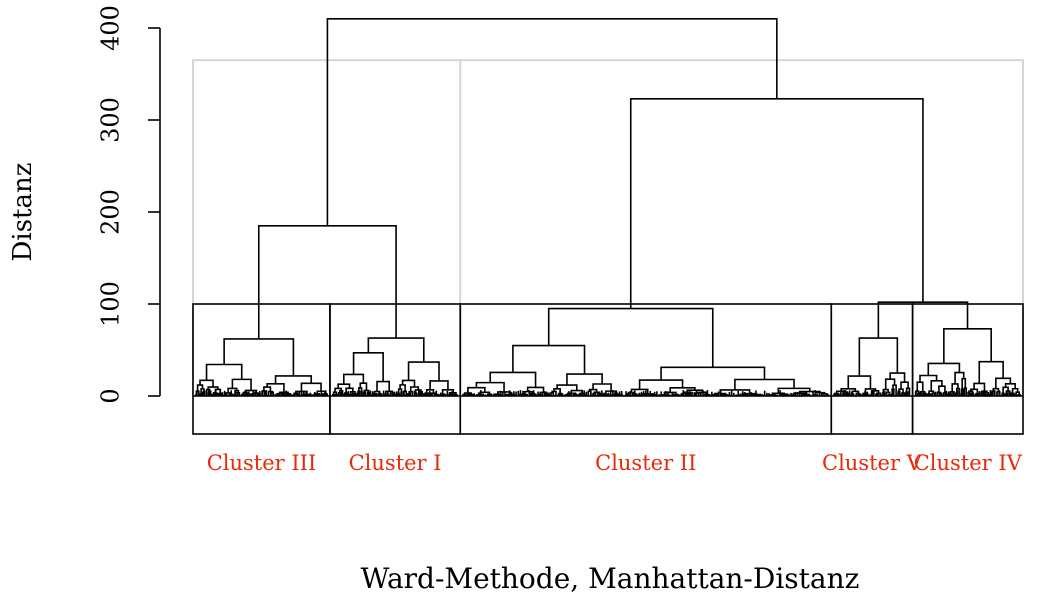 Image resolution: width=1061 pixels, height=598 pixels. What do you see at coordinates (395, 463) in the screenshot?
I see `cluster-label: Cluster I` at bounding box center [395, 463].